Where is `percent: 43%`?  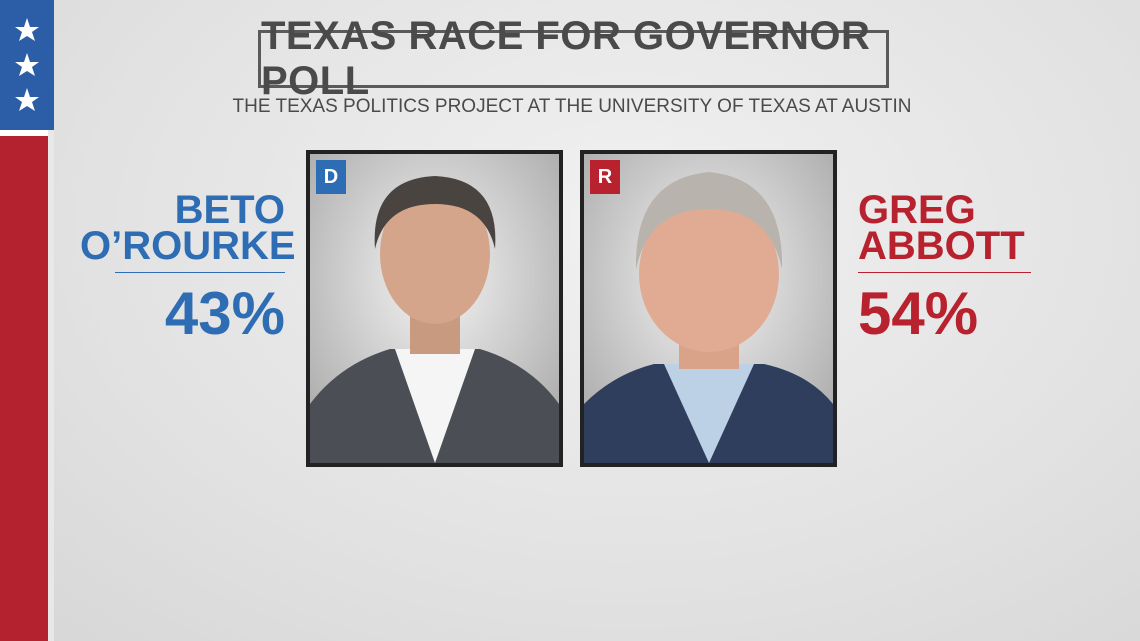 percent: 43% is located at coordinates (224, 313).